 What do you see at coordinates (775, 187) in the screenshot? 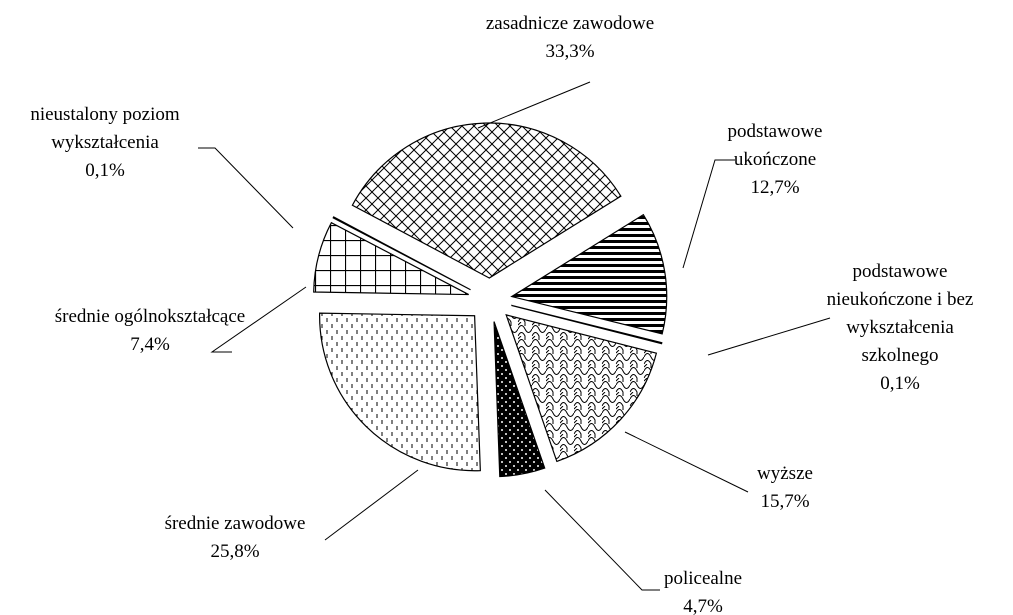
I see `value-label: 12,7%` at bounding box center [775, 187].